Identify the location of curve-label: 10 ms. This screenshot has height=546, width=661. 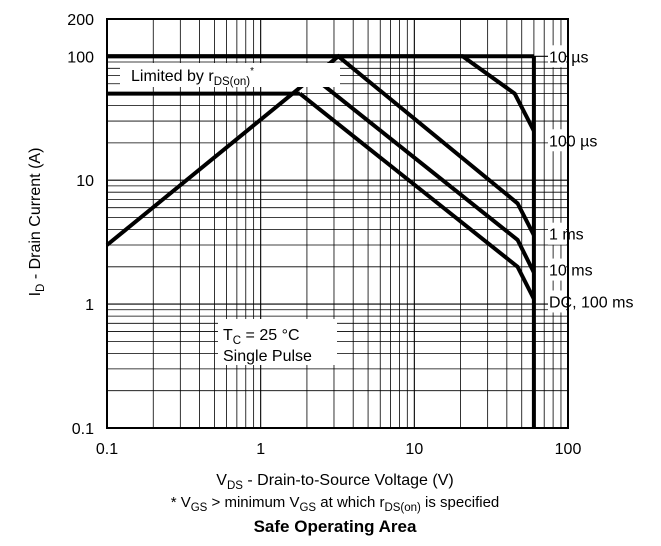
(571, 271).